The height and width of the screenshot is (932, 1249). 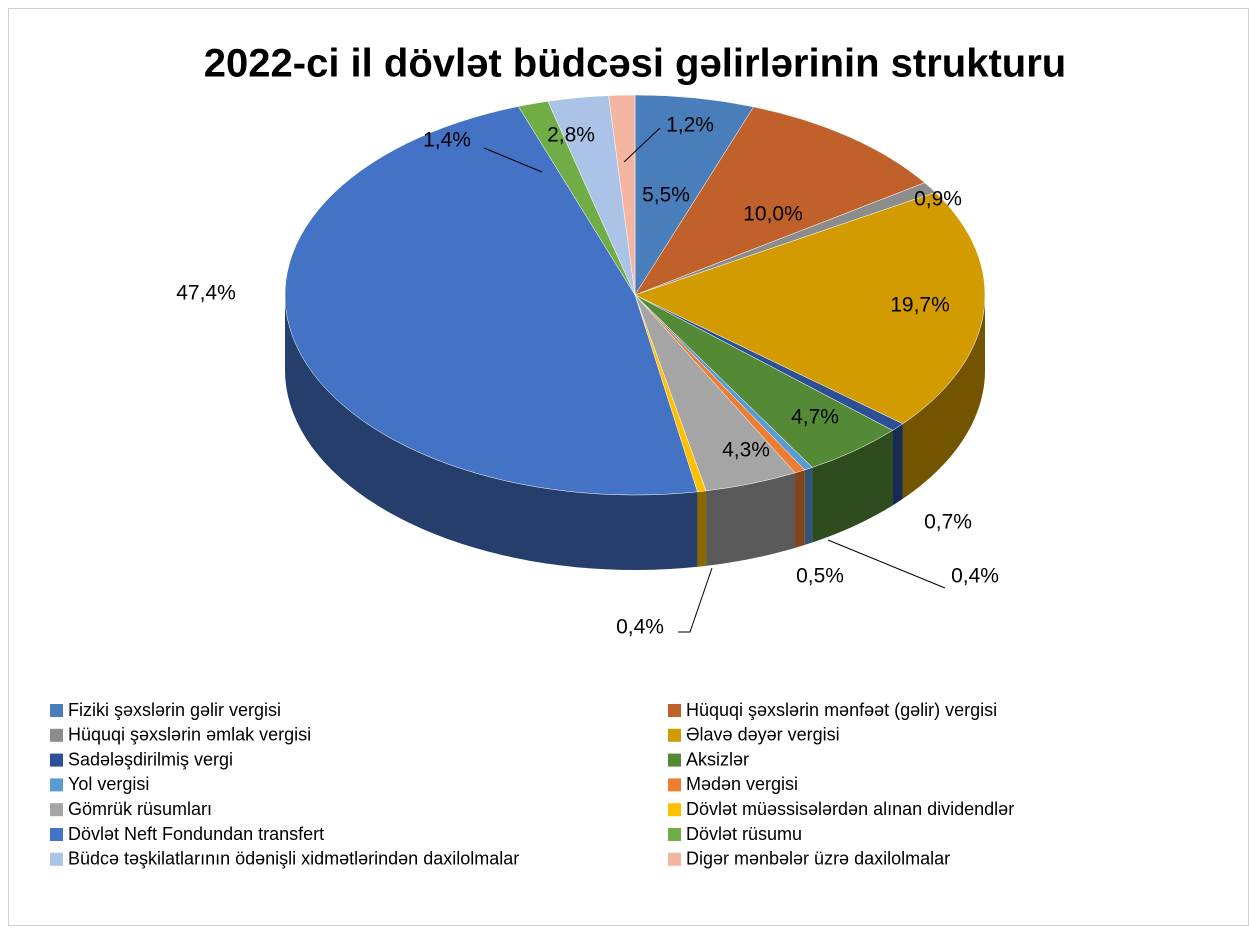 What do you see at coordinates (140, 809) in the screenshot?
I see `legend-label: Gömrük rüsumları` at bounding box center [140, 809].